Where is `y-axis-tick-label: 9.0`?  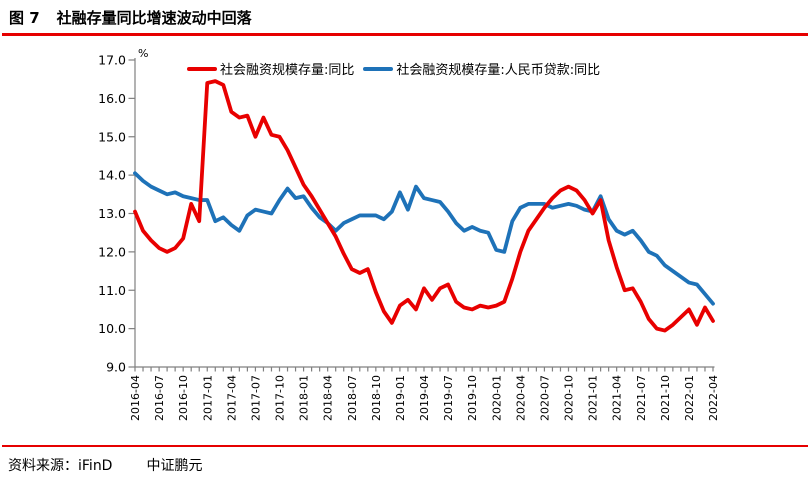
y-axis-tick-label: 9.0 is located at coordinates (116, 367).